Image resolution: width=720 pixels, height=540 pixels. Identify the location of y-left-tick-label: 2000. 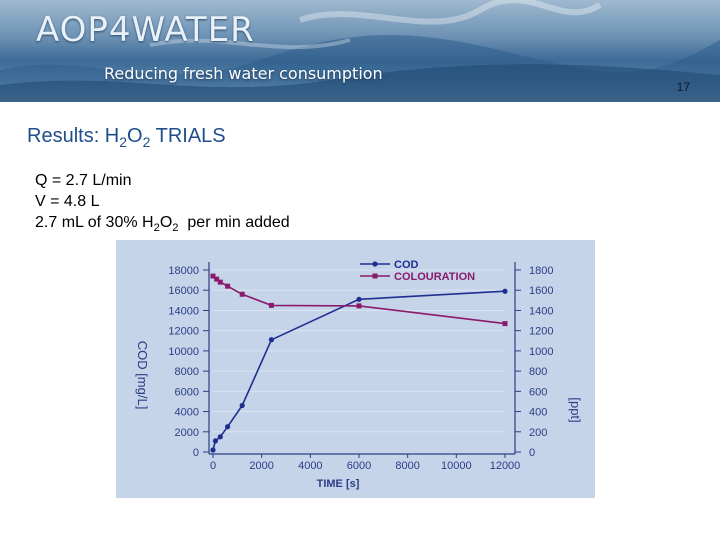
(187, 433).